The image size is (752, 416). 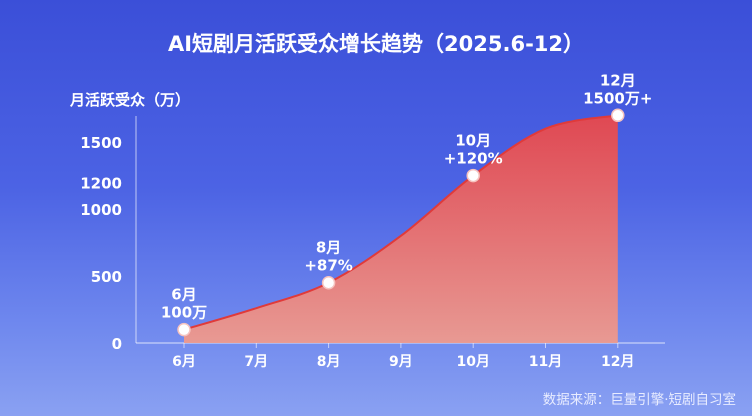 I want to click on y-axis-label: 月活跃受众（万）, so click(x=130, y=100).